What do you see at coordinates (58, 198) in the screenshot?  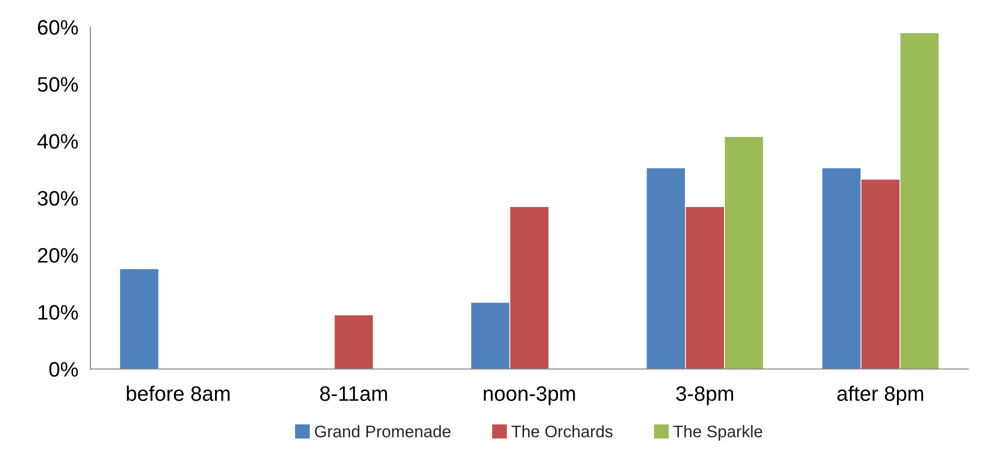 I see `y-tick-label: 30%` at bounding box center [58, 198].